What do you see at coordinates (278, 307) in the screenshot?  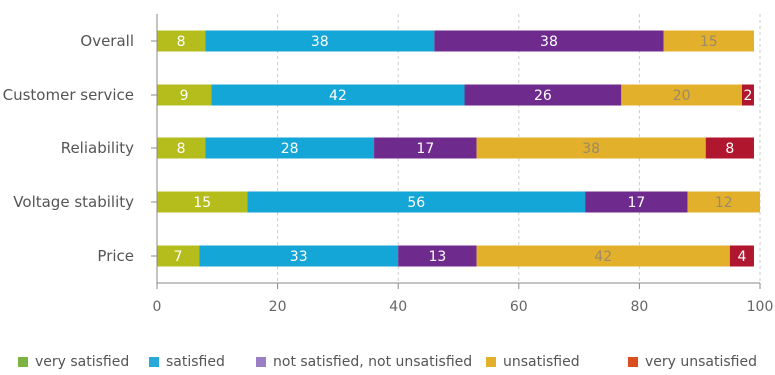 I see `x-tick-label: 20` at bounding box center [278, 307].